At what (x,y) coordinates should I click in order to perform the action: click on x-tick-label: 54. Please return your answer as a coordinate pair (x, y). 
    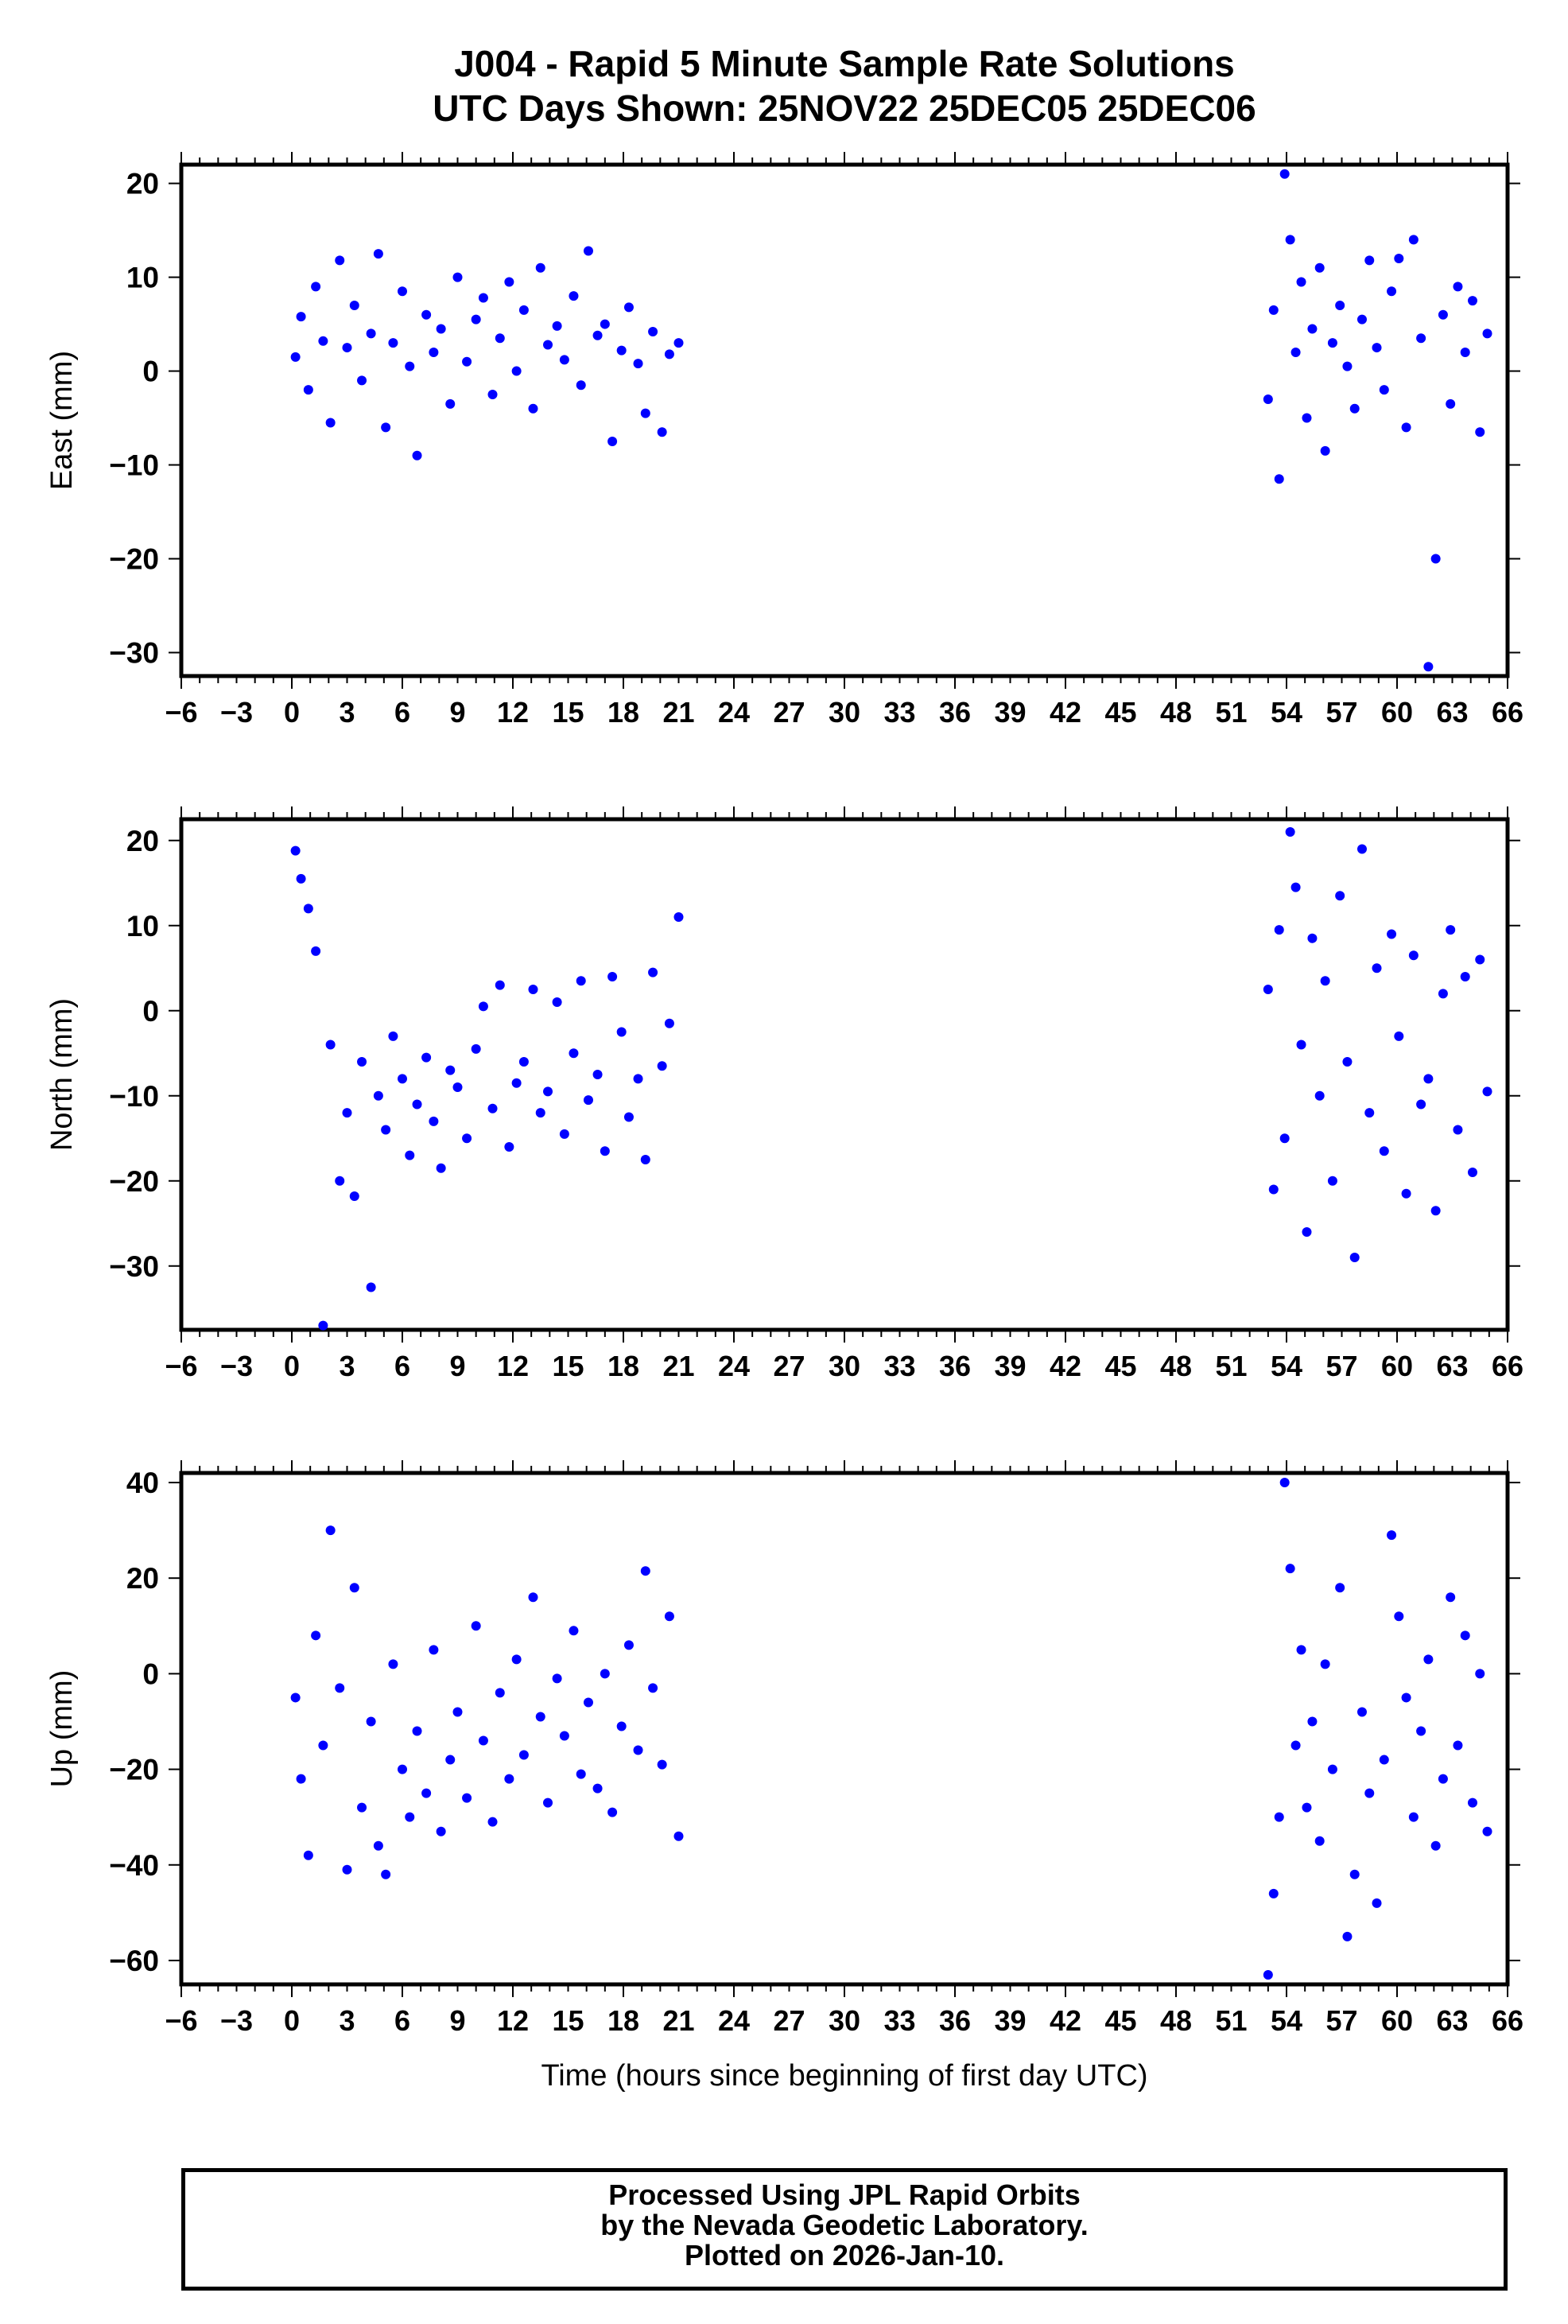
    Looking at the image, I should click on (1286, 712).